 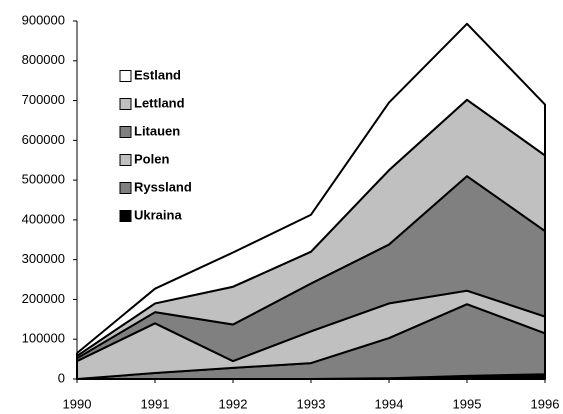 What do you see at coordinates (155, 403) in the screenshot?
I see `x-tick-label: 1991` at bounding box center [155, 403].